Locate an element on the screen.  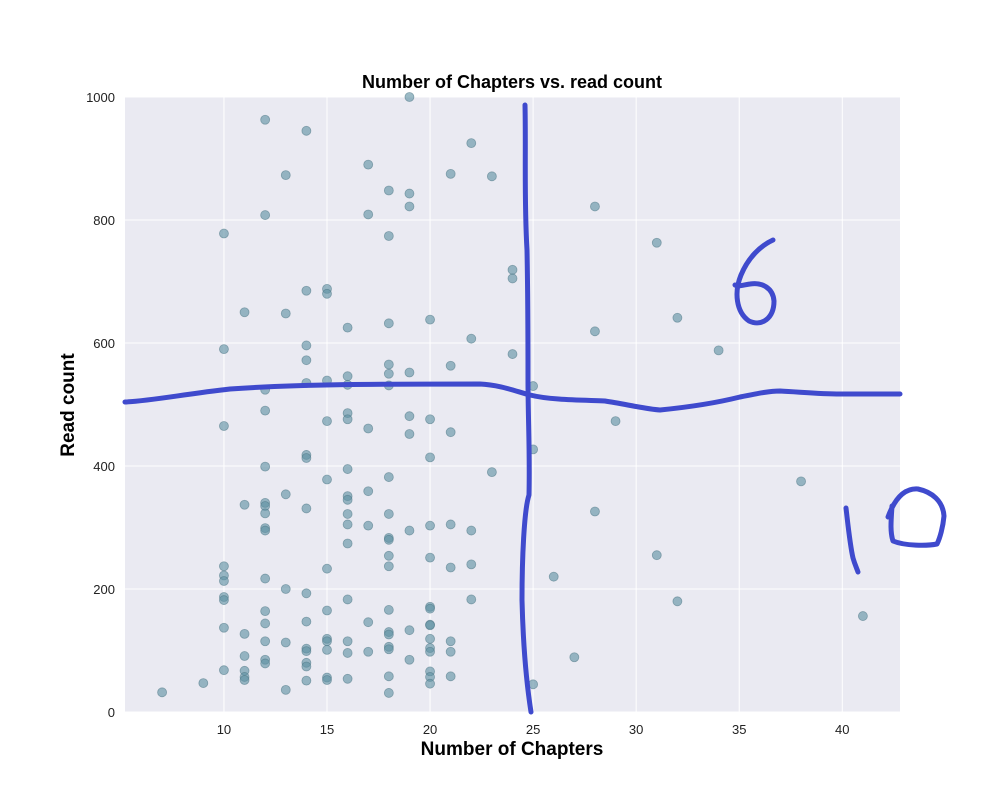
x-tick-label: 40 is located at coordinates (842, 729).